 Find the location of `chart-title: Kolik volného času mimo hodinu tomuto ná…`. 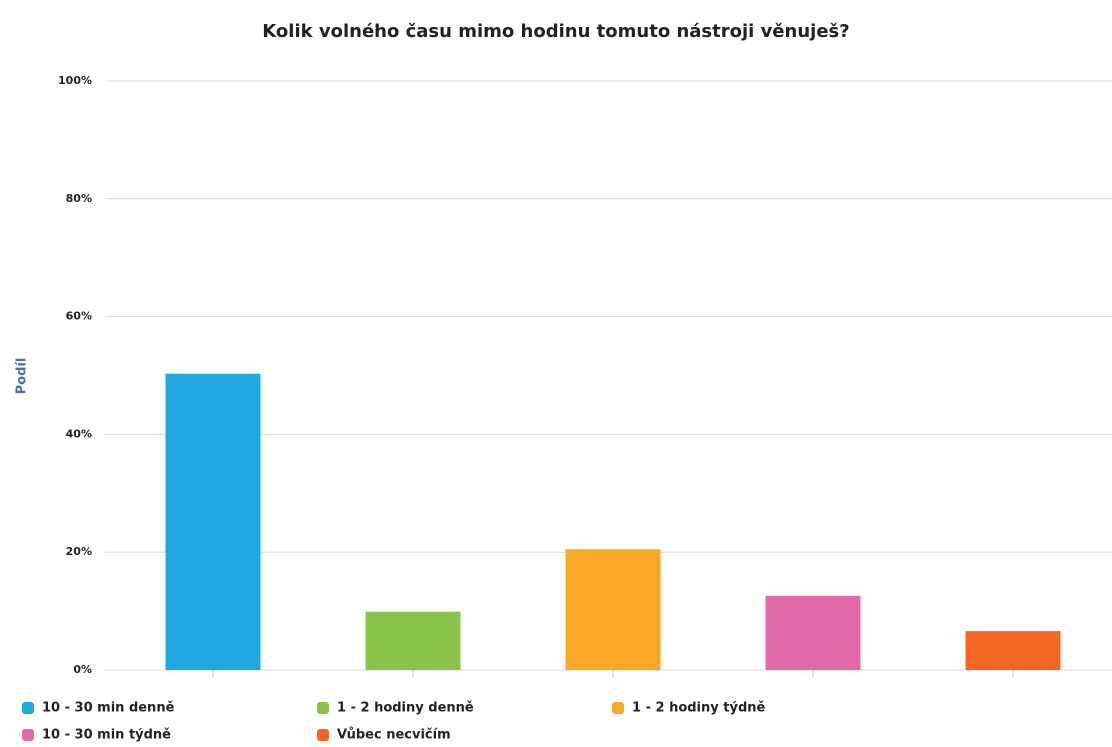

chart-title: Kolik volného času mimo hodinu tomuto ná… is located at coordinates (555, 31).